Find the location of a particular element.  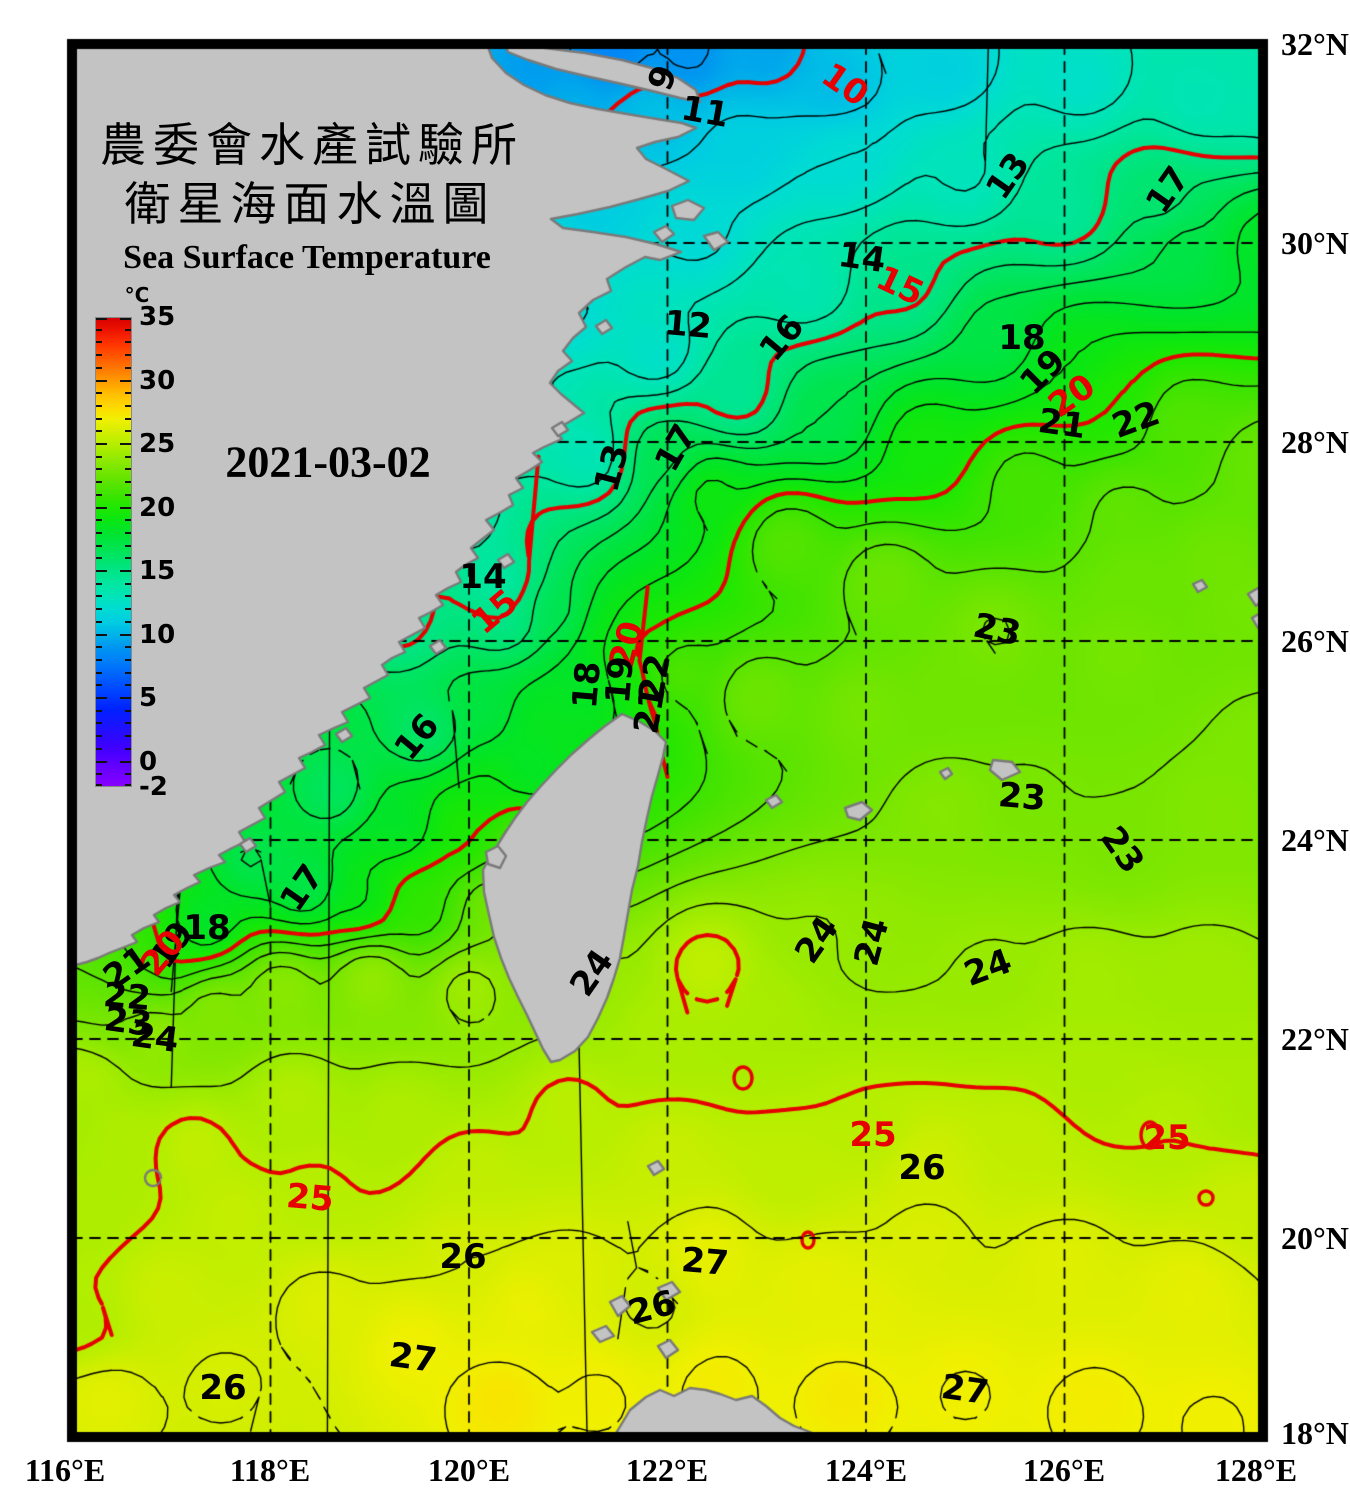

lon-tick-label: 126°E is located at coordinates (1064, 1470).